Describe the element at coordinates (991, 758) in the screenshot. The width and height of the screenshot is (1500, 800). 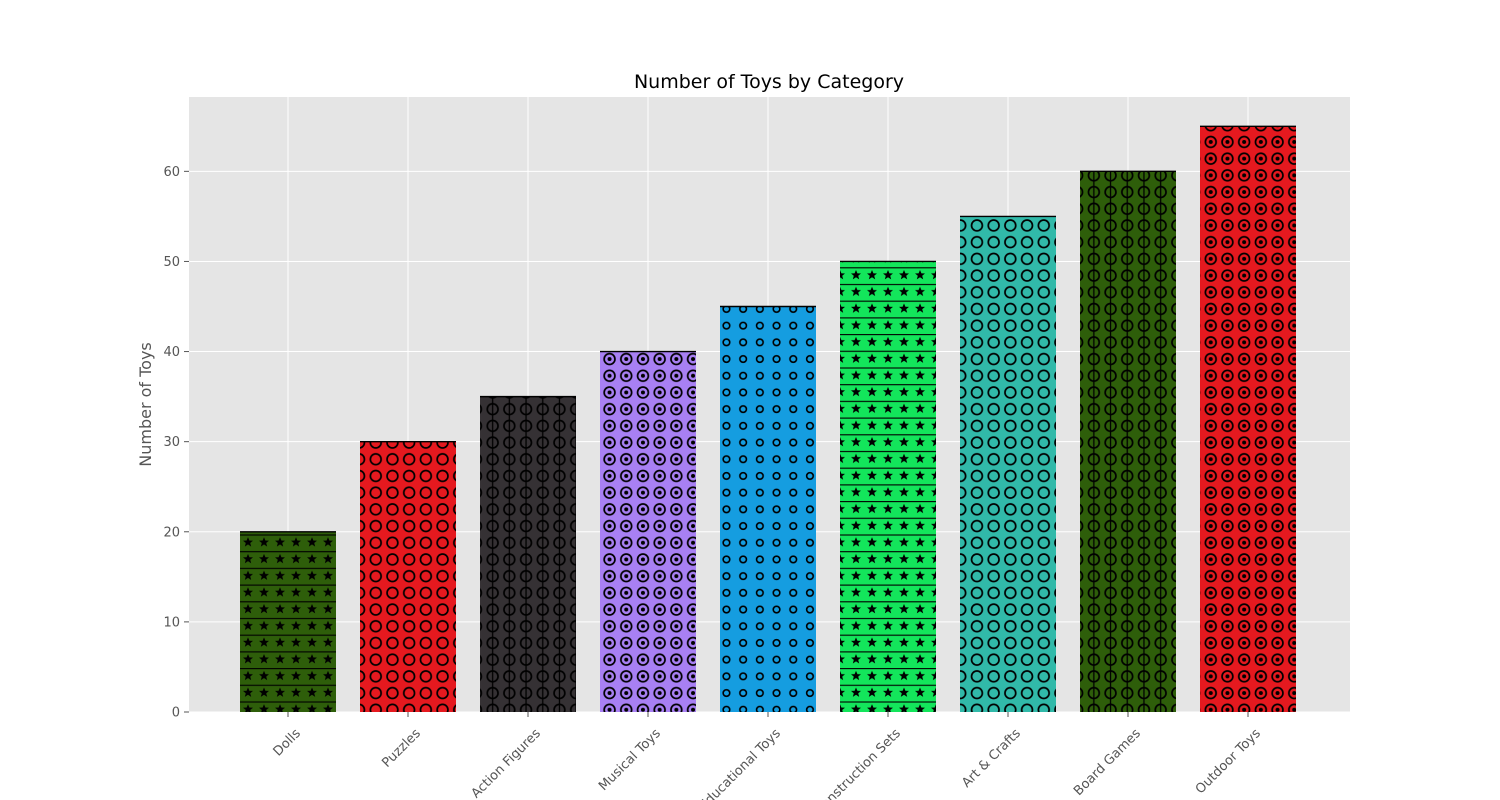
I see `x-tick-label: Art & Crafts` at that location.